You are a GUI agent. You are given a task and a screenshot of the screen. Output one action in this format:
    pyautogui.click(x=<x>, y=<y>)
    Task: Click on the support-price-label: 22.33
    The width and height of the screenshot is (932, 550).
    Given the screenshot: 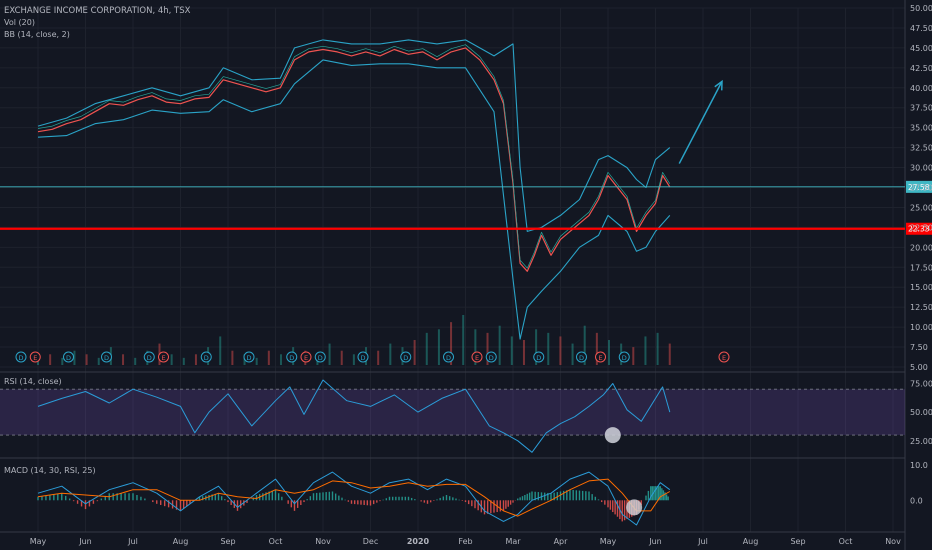 What is the action you would take?
    pyautogui.click(x=919, y=229)
    